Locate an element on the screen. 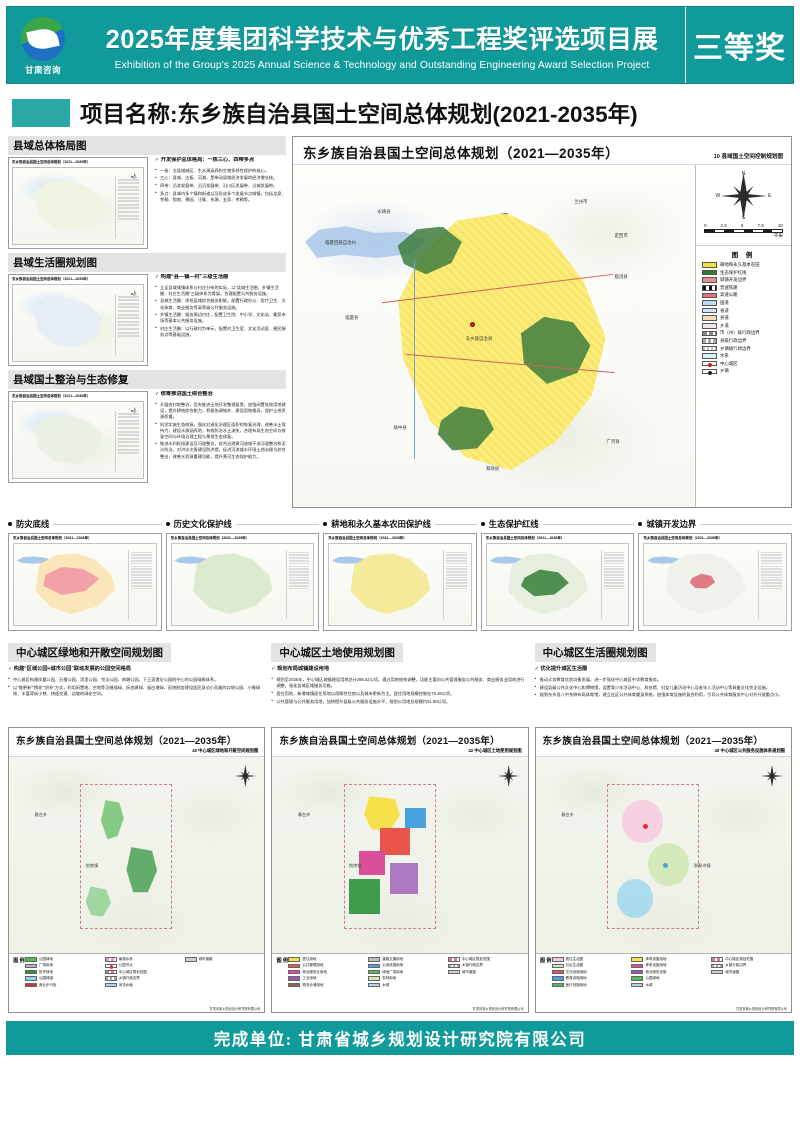 Image resolution: width=800 pixels, height=1131 pixels. mini-map-legend is located at coordinates (128, 441).